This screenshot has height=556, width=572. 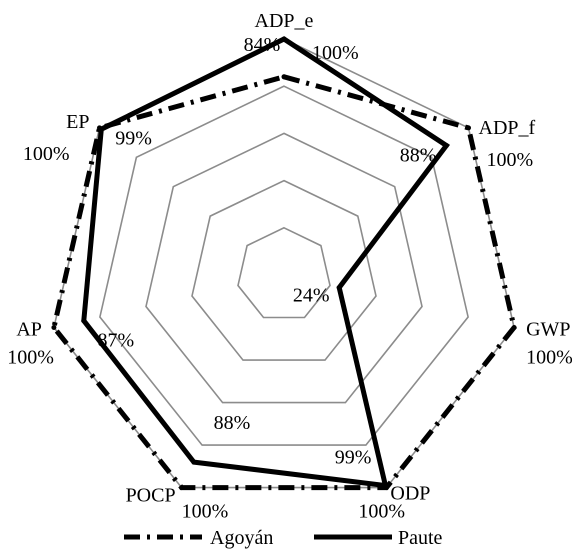 What do you see at coordinates (410, 494) in the screenshot?
I see `axis-label-odp: ODP` at bounding box center [410, 494].